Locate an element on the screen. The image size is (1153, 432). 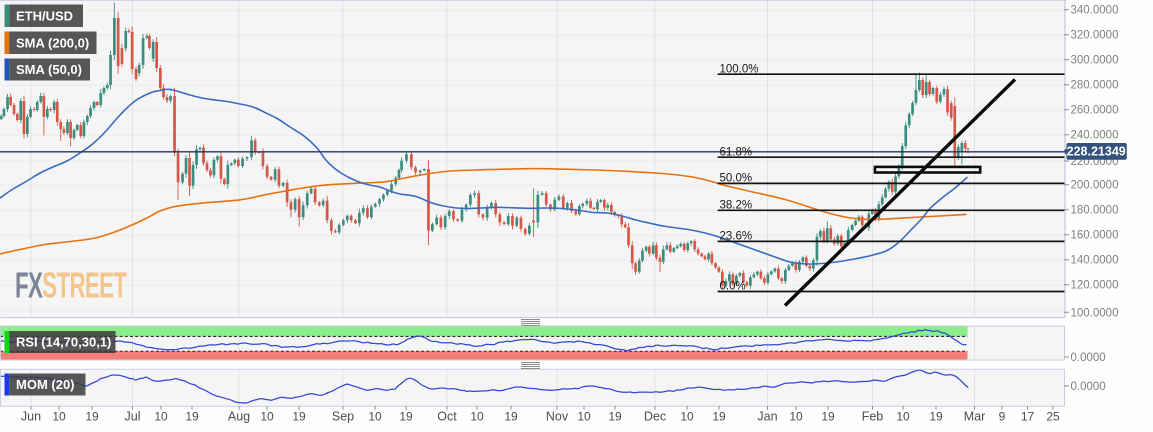
svg-text: SMA (50,0) is located at coordinates (49, 69).